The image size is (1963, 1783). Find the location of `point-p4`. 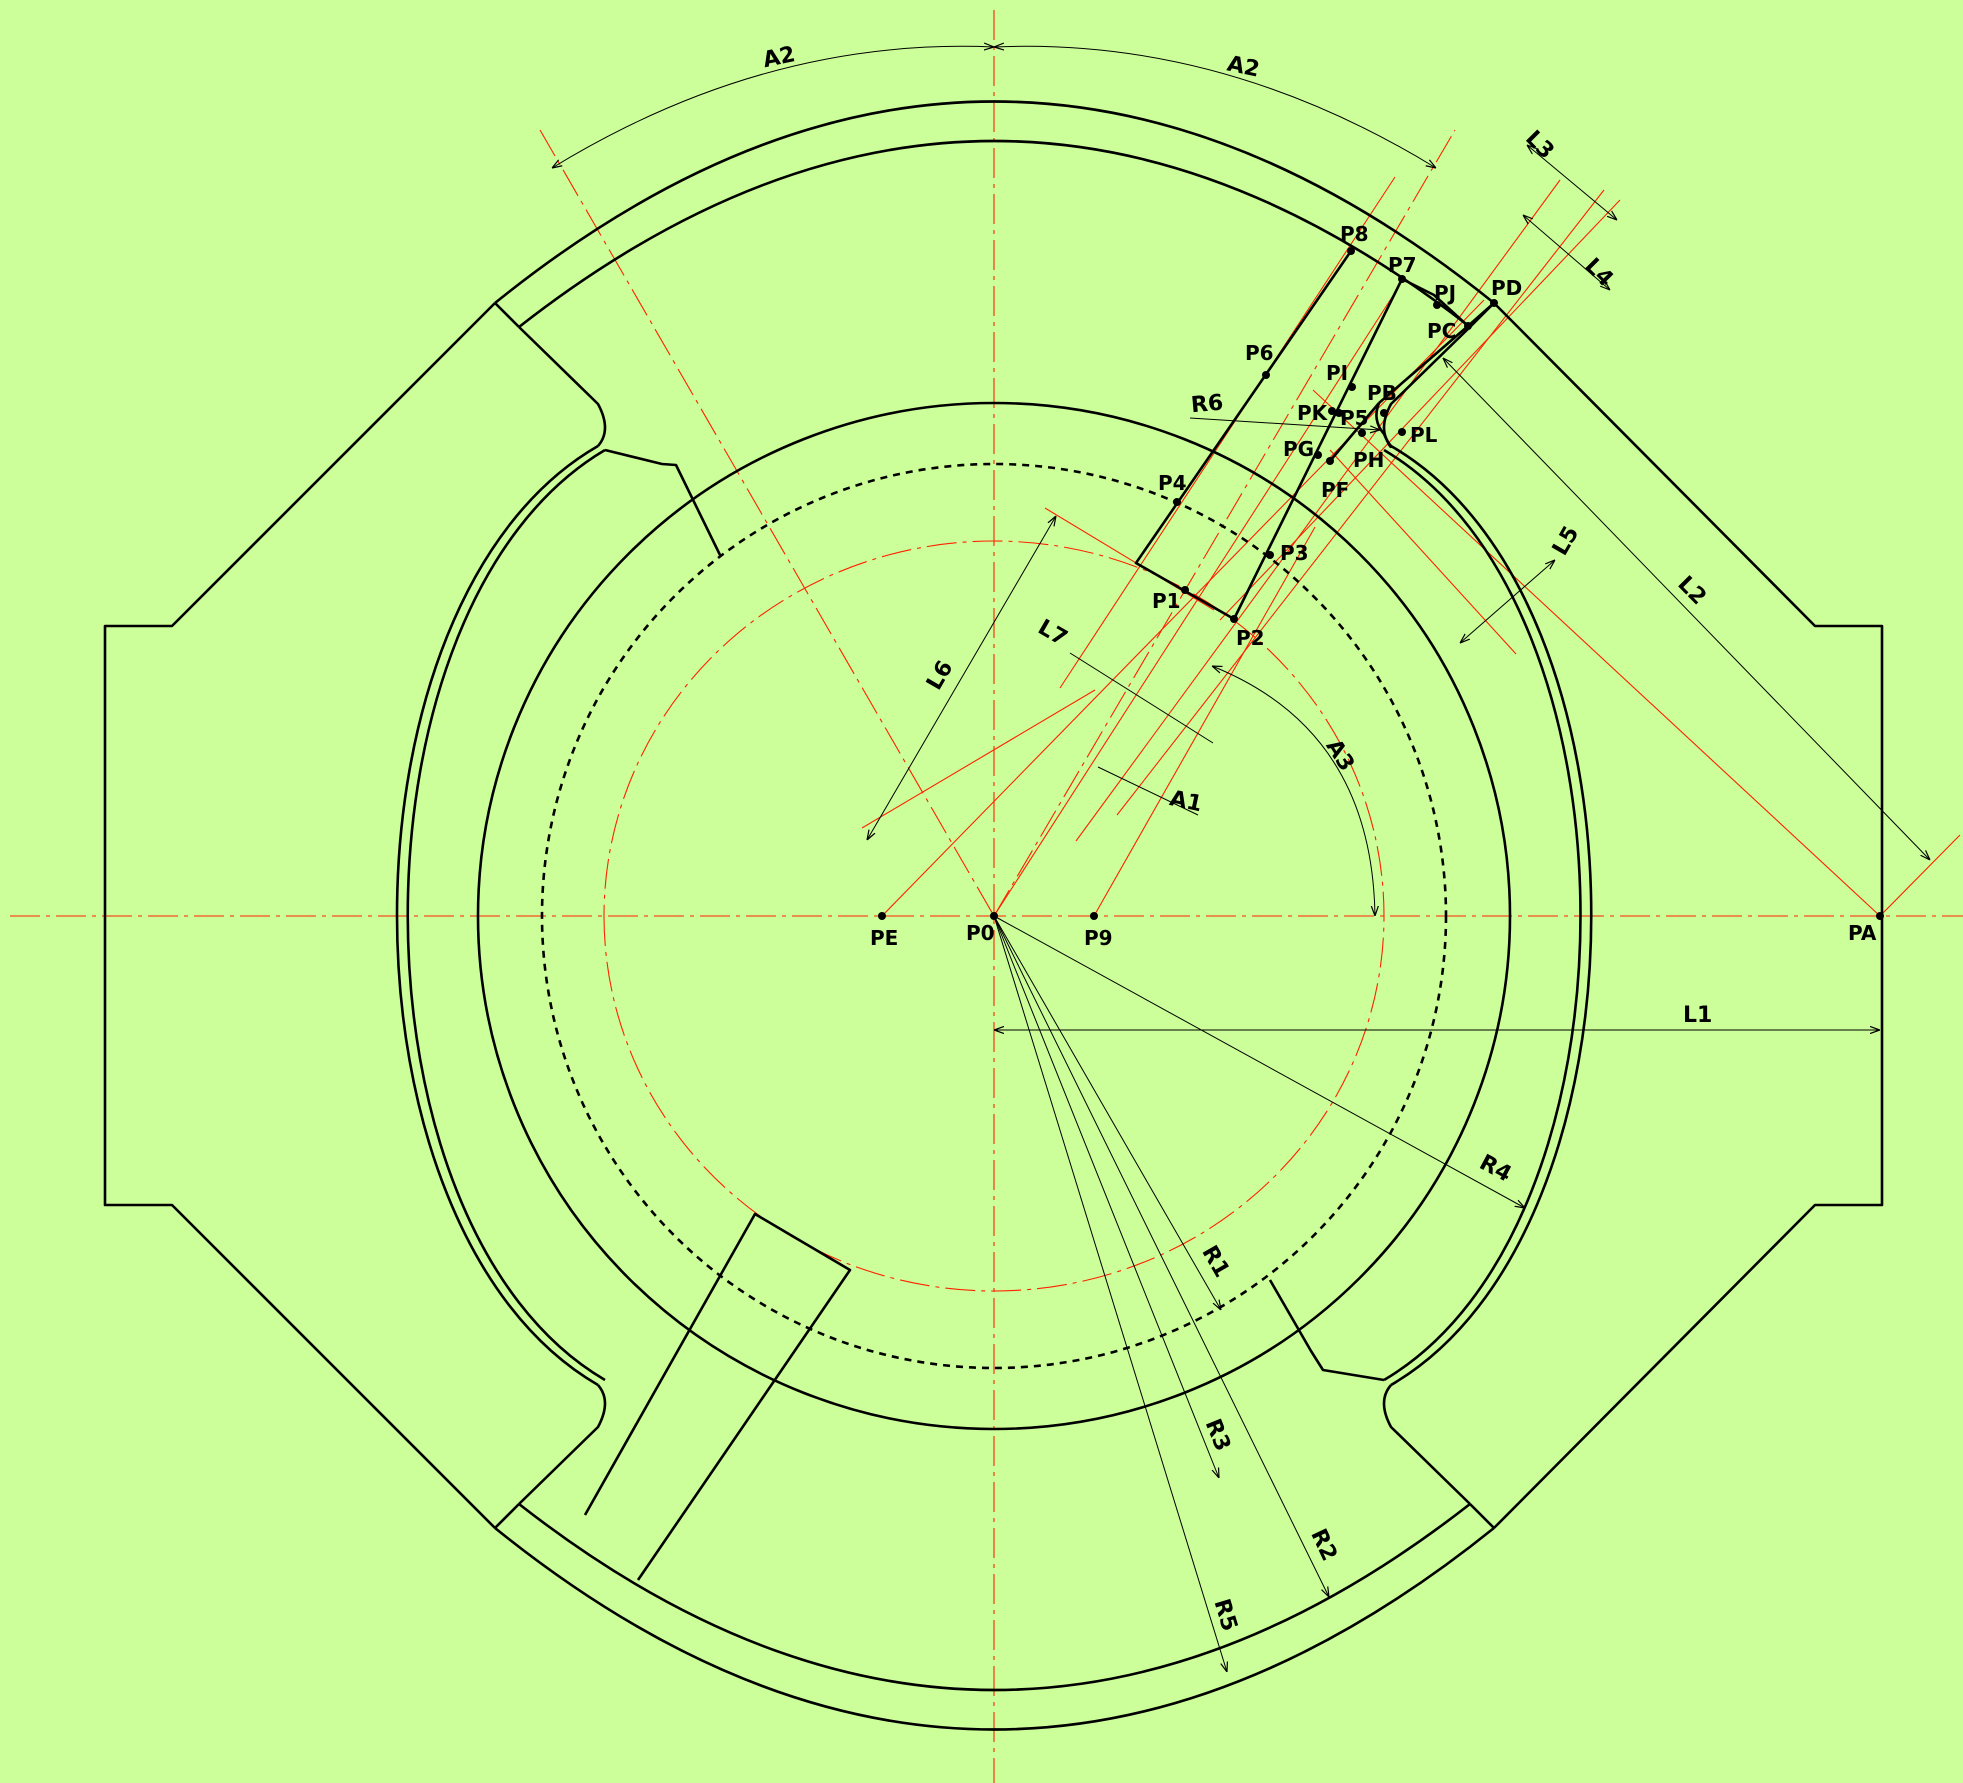

point-p4 is located at coordinates (1177, 502).